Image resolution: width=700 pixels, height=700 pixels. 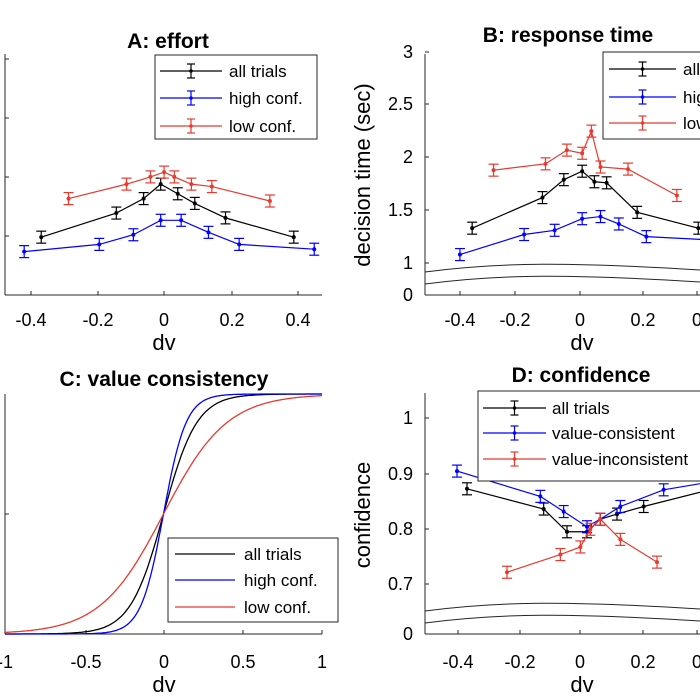 I want to click on panel-b-xtick-label: -0.2, so click(x=514, y=320).